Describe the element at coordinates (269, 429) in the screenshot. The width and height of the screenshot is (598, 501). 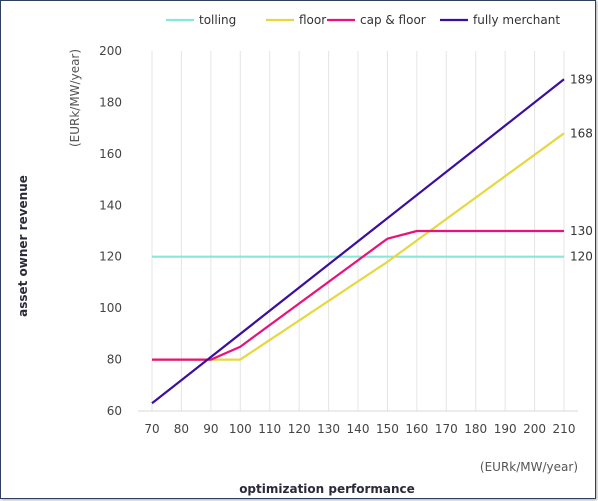
I see `x-tick-110: 110` at that location.